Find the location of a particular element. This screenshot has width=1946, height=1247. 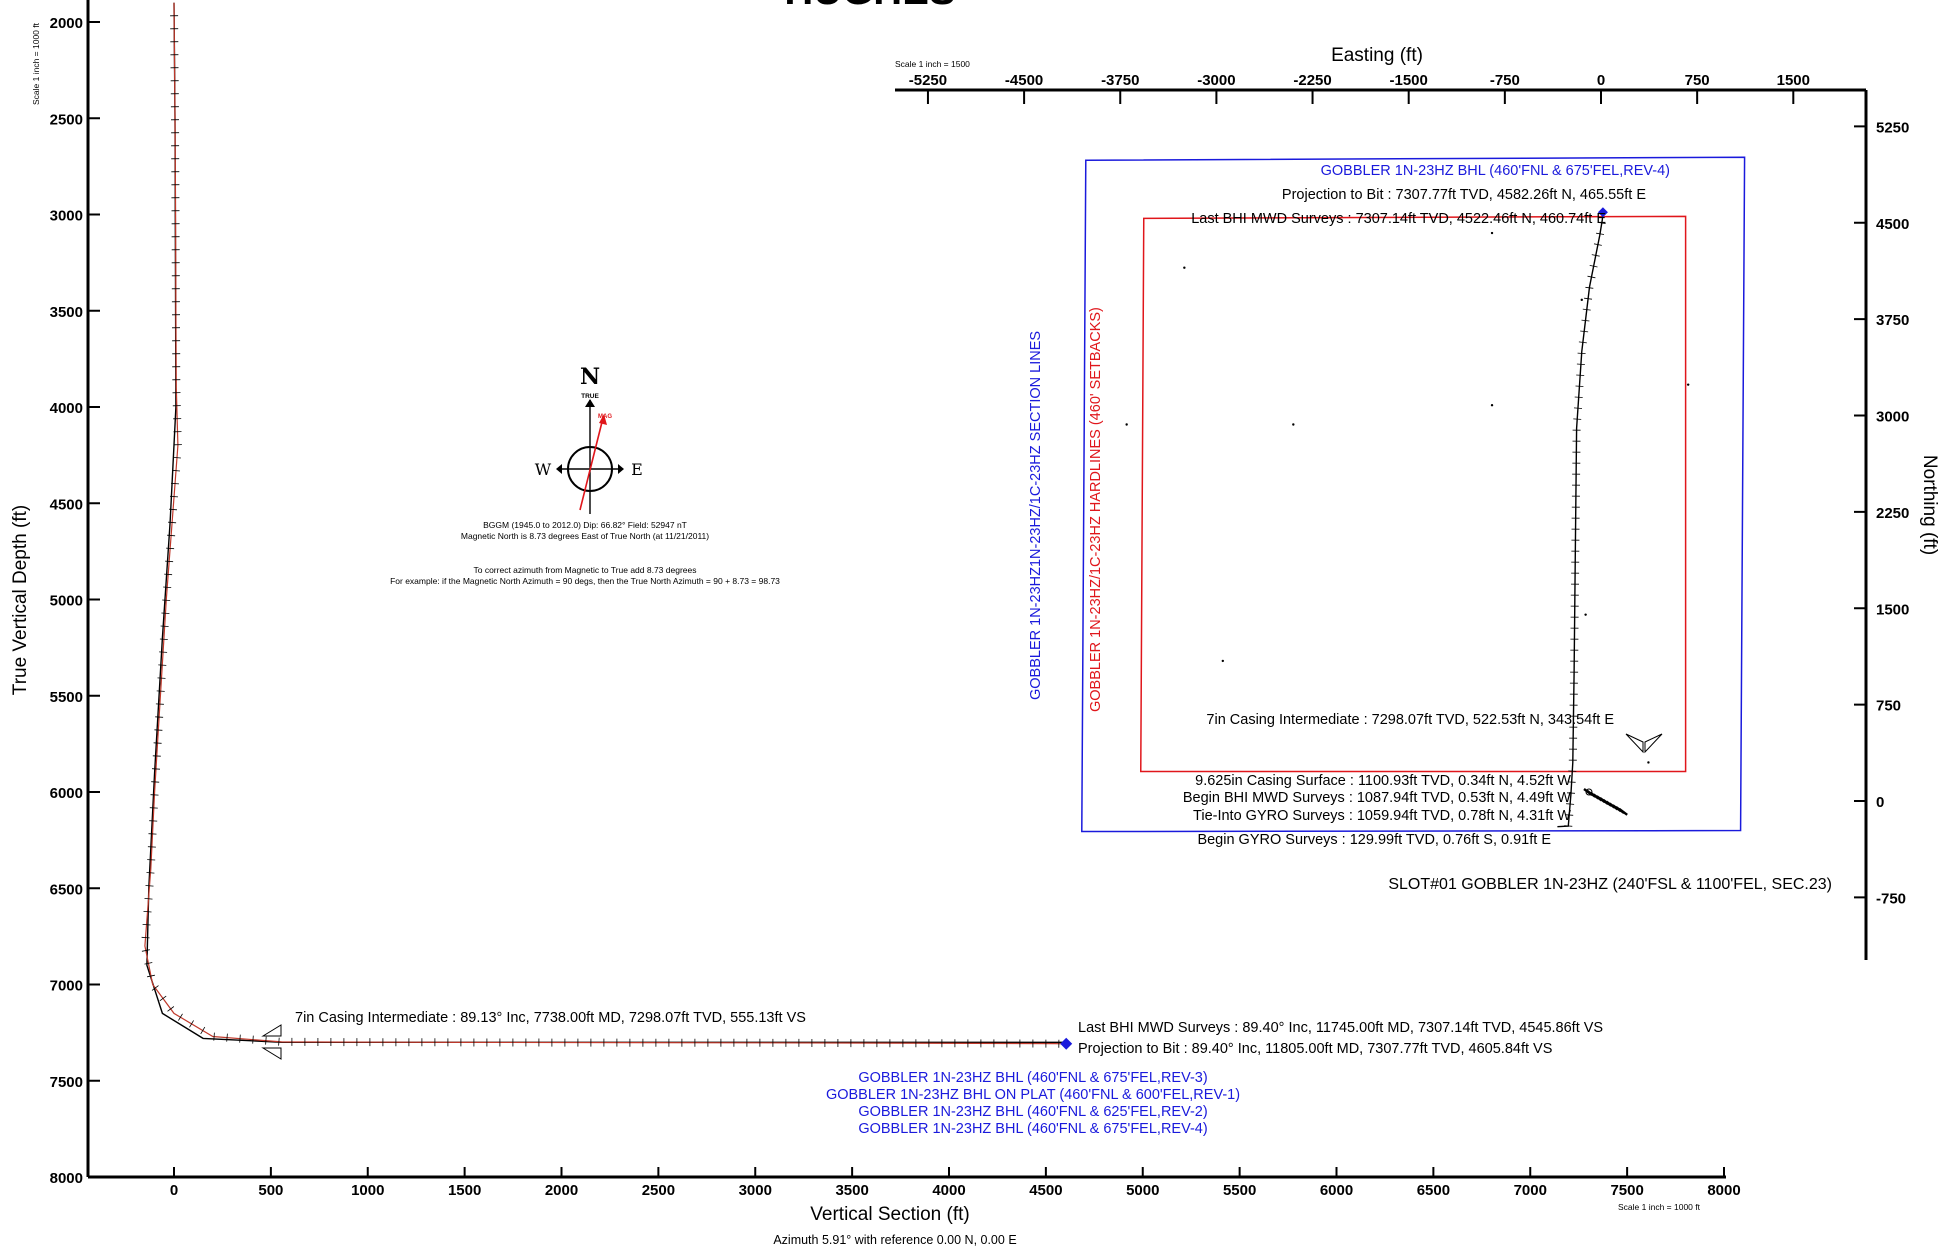

company-header: HUGHES is located at coordinates (869, 6).